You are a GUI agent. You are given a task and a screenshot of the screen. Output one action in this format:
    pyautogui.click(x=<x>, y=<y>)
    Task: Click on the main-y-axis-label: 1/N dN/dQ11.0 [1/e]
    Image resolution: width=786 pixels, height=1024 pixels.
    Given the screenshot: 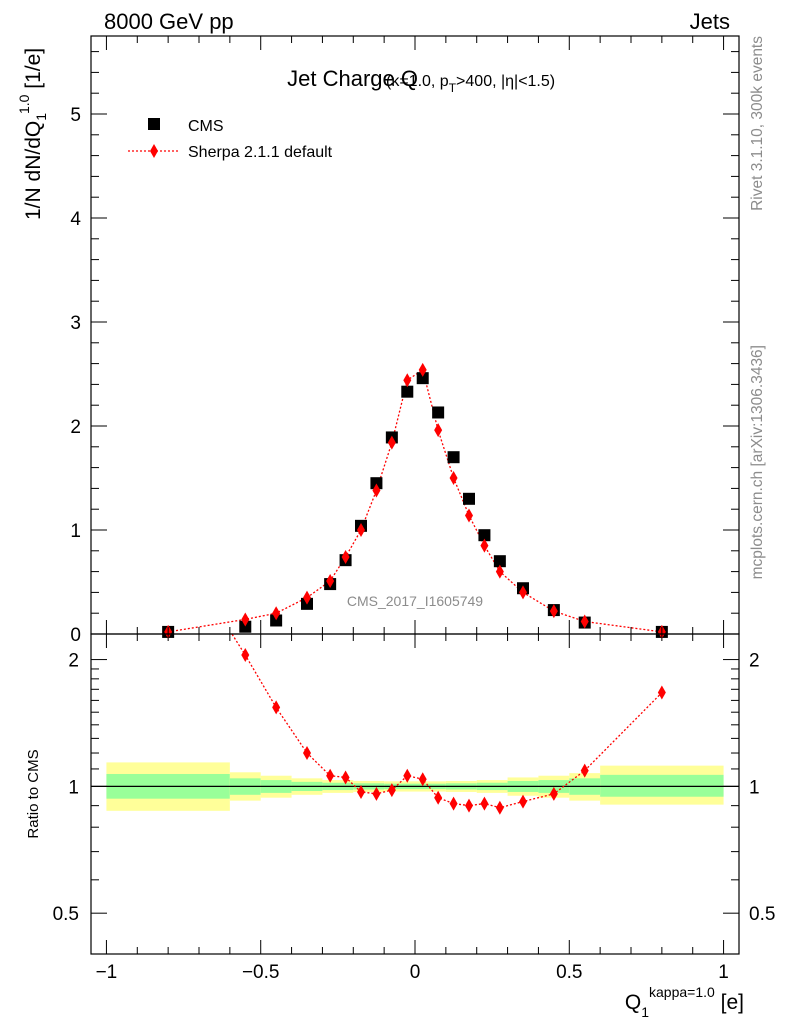 What is the action you would take?
    pyautogui.click(x=32, y=134)
    